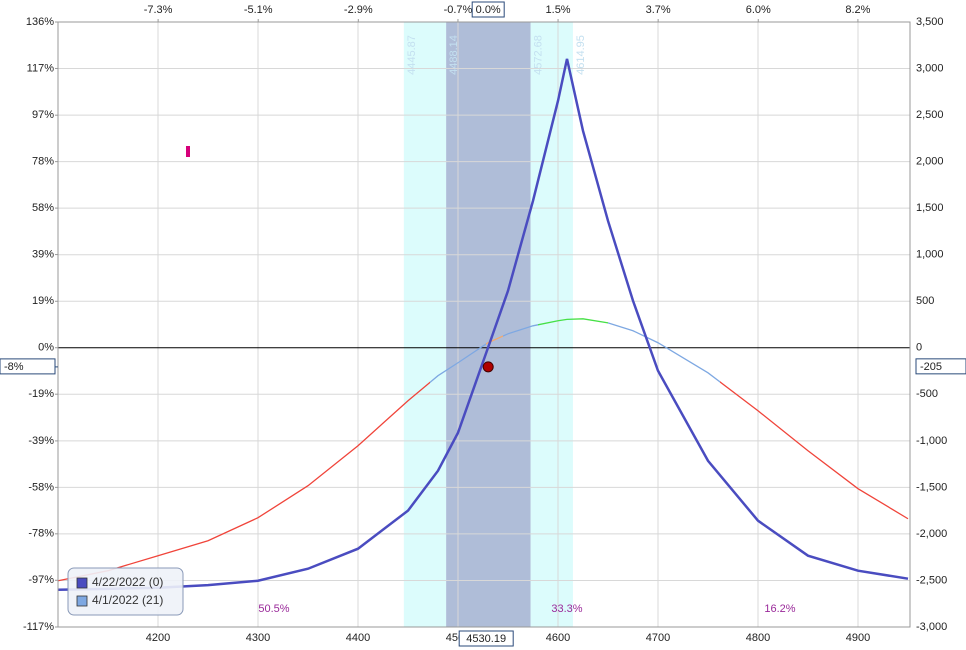 This screenshot has height=650, width=966. What do you see at coordinates (43, 254) in the screenshot?
I see `y-tick-label: 39%` at bounding box center [43, 254].